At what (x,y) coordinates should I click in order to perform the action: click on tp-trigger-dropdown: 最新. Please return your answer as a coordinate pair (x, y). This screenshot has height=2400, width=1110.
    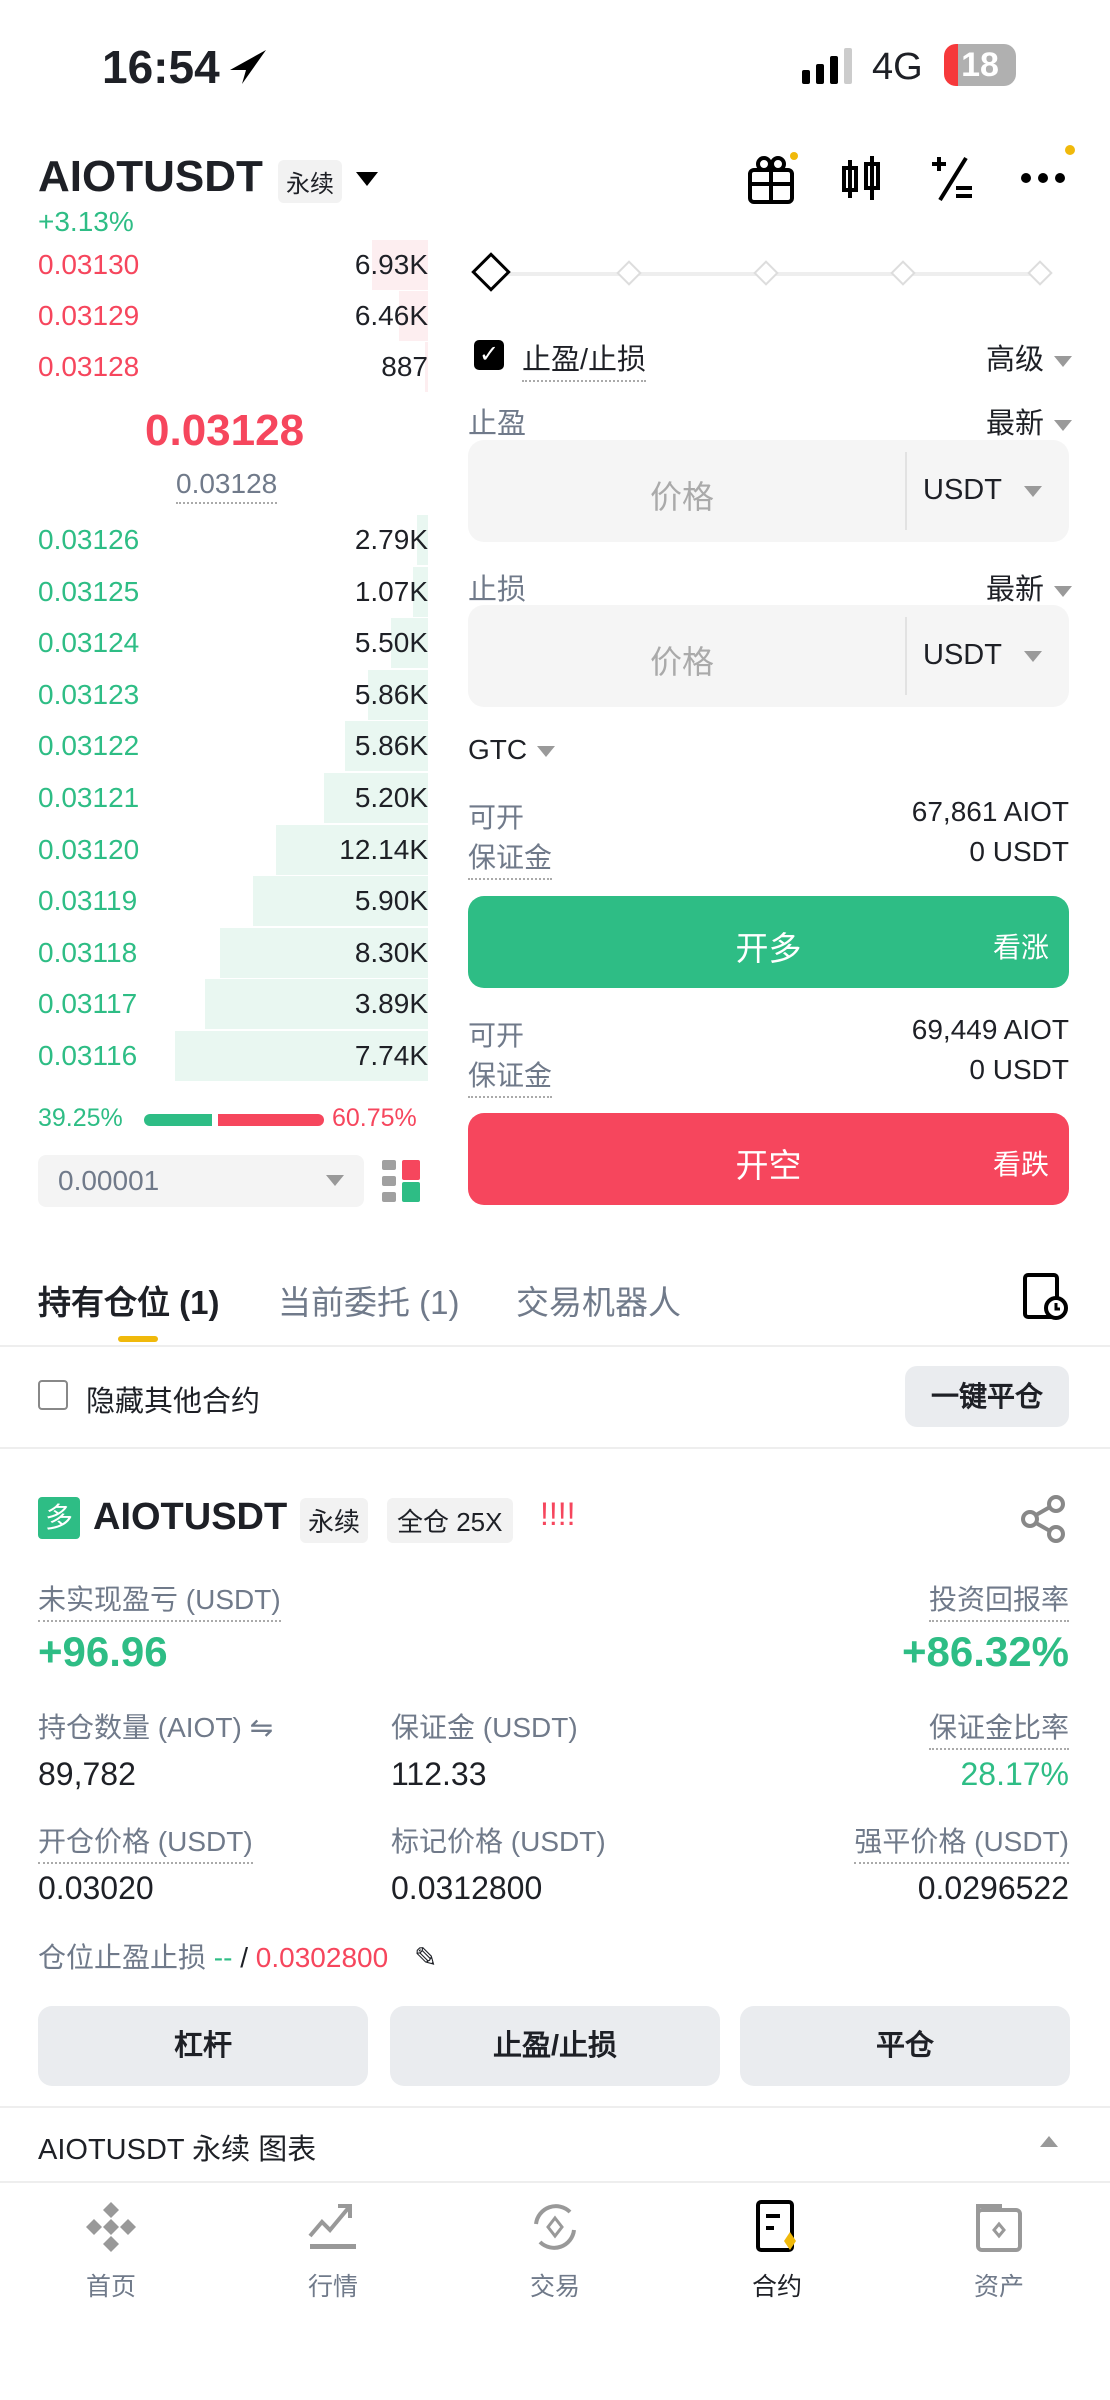
    Looking at the image, I should click on (1029, 421).